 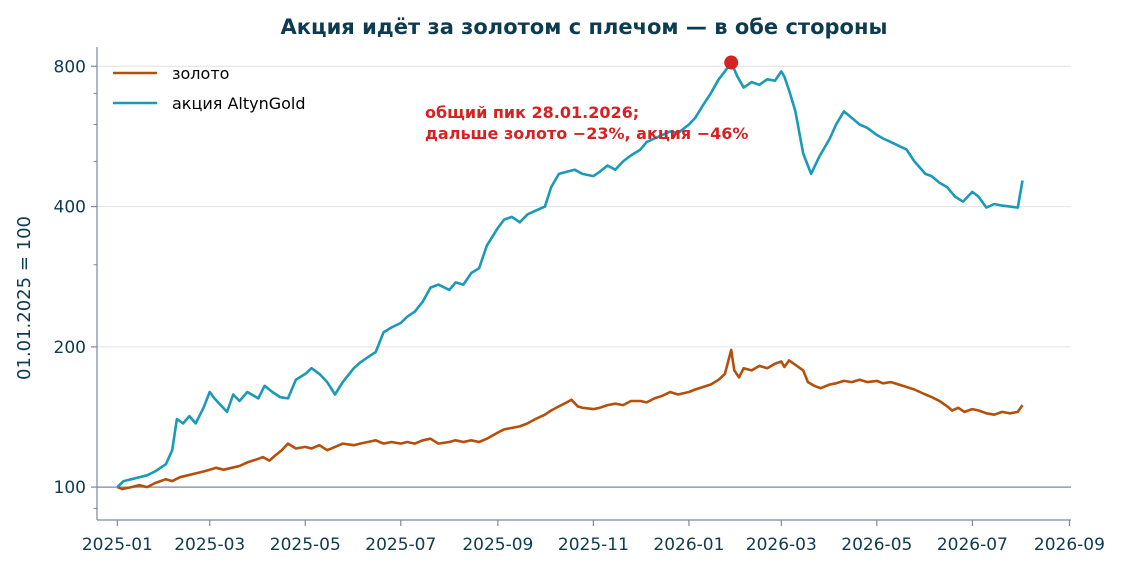 I want to click on legend: золото акция AltynGold, so click(x=209, y=88).